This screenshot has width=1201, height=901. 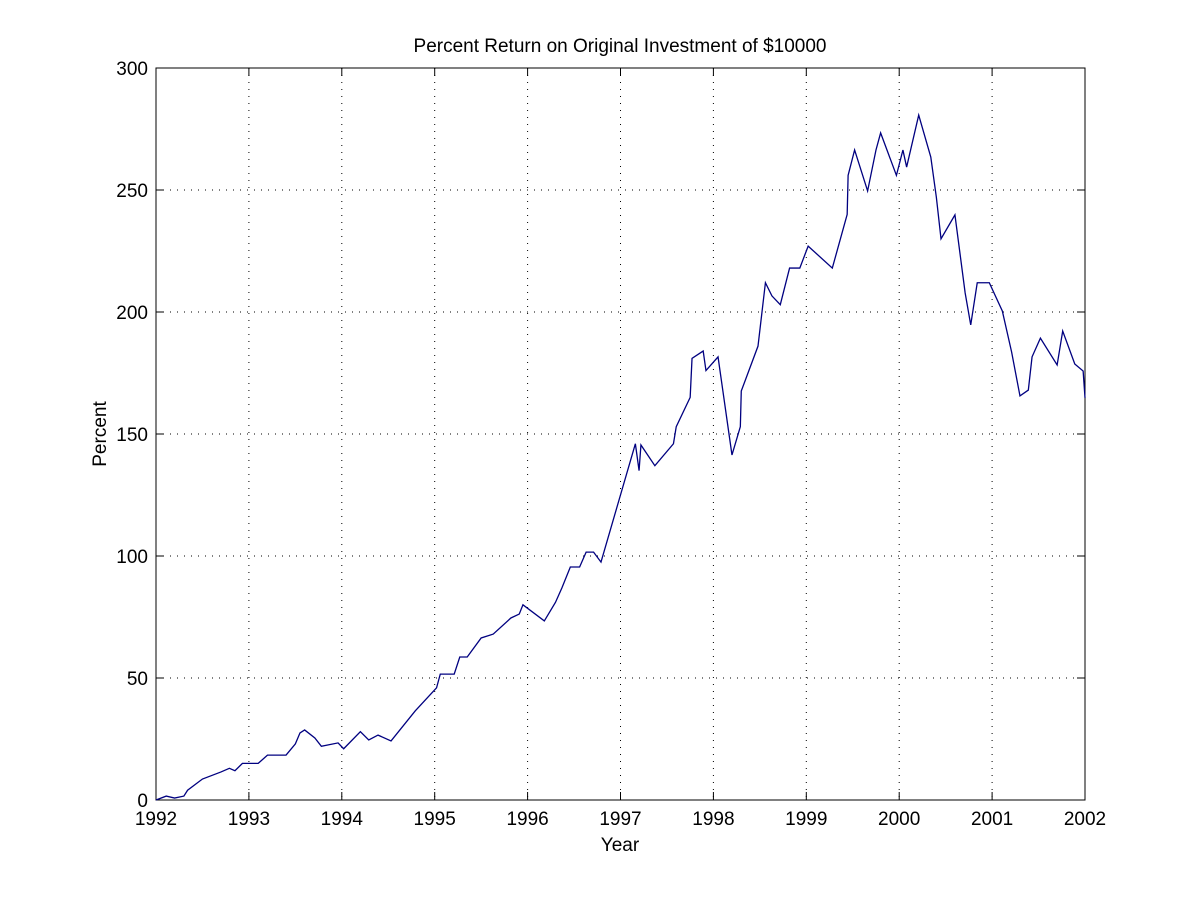 What do you see at coordinates (1085, 819) in the screenshot?
I see `x-tick-label: 2002` at bounding box center [1085, 819].